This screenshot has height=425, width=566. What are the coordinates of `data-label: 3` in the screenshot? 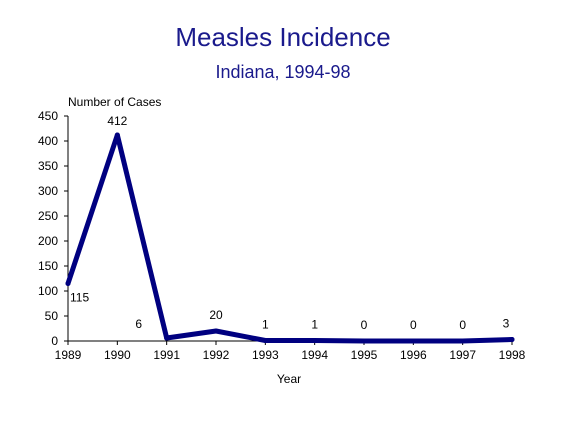 It's located at (506, 324).